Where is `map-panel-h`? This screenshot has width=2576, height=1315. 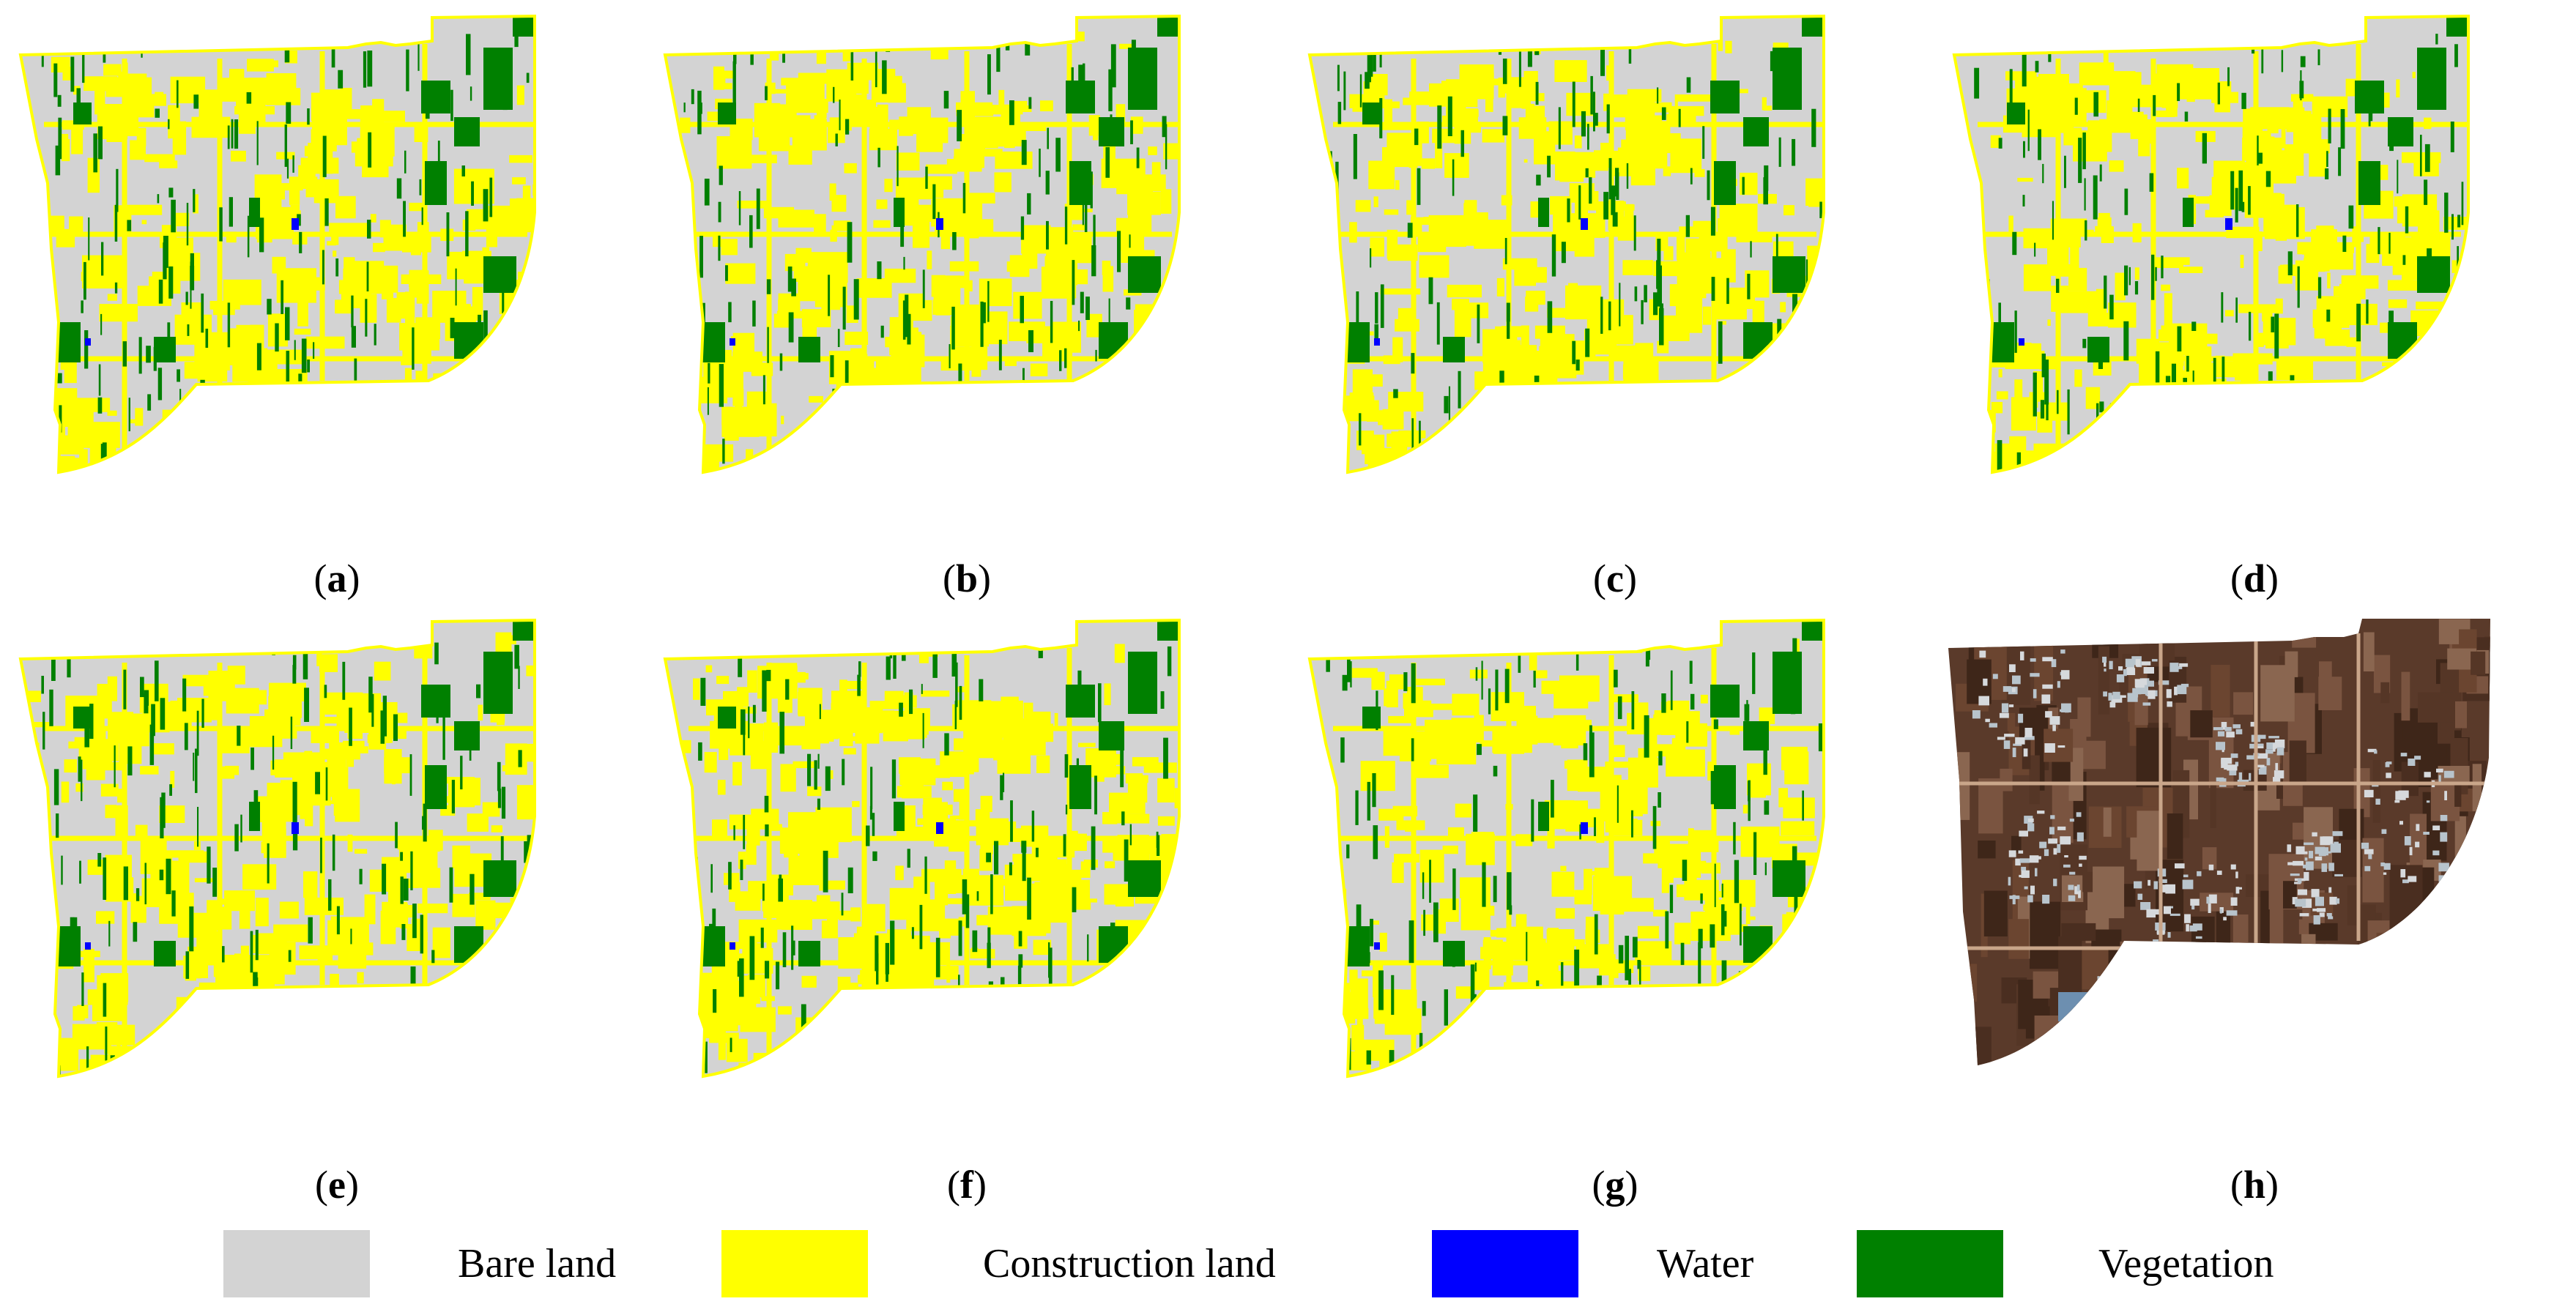
map-panel-h is located at coordinates (2256, 882).